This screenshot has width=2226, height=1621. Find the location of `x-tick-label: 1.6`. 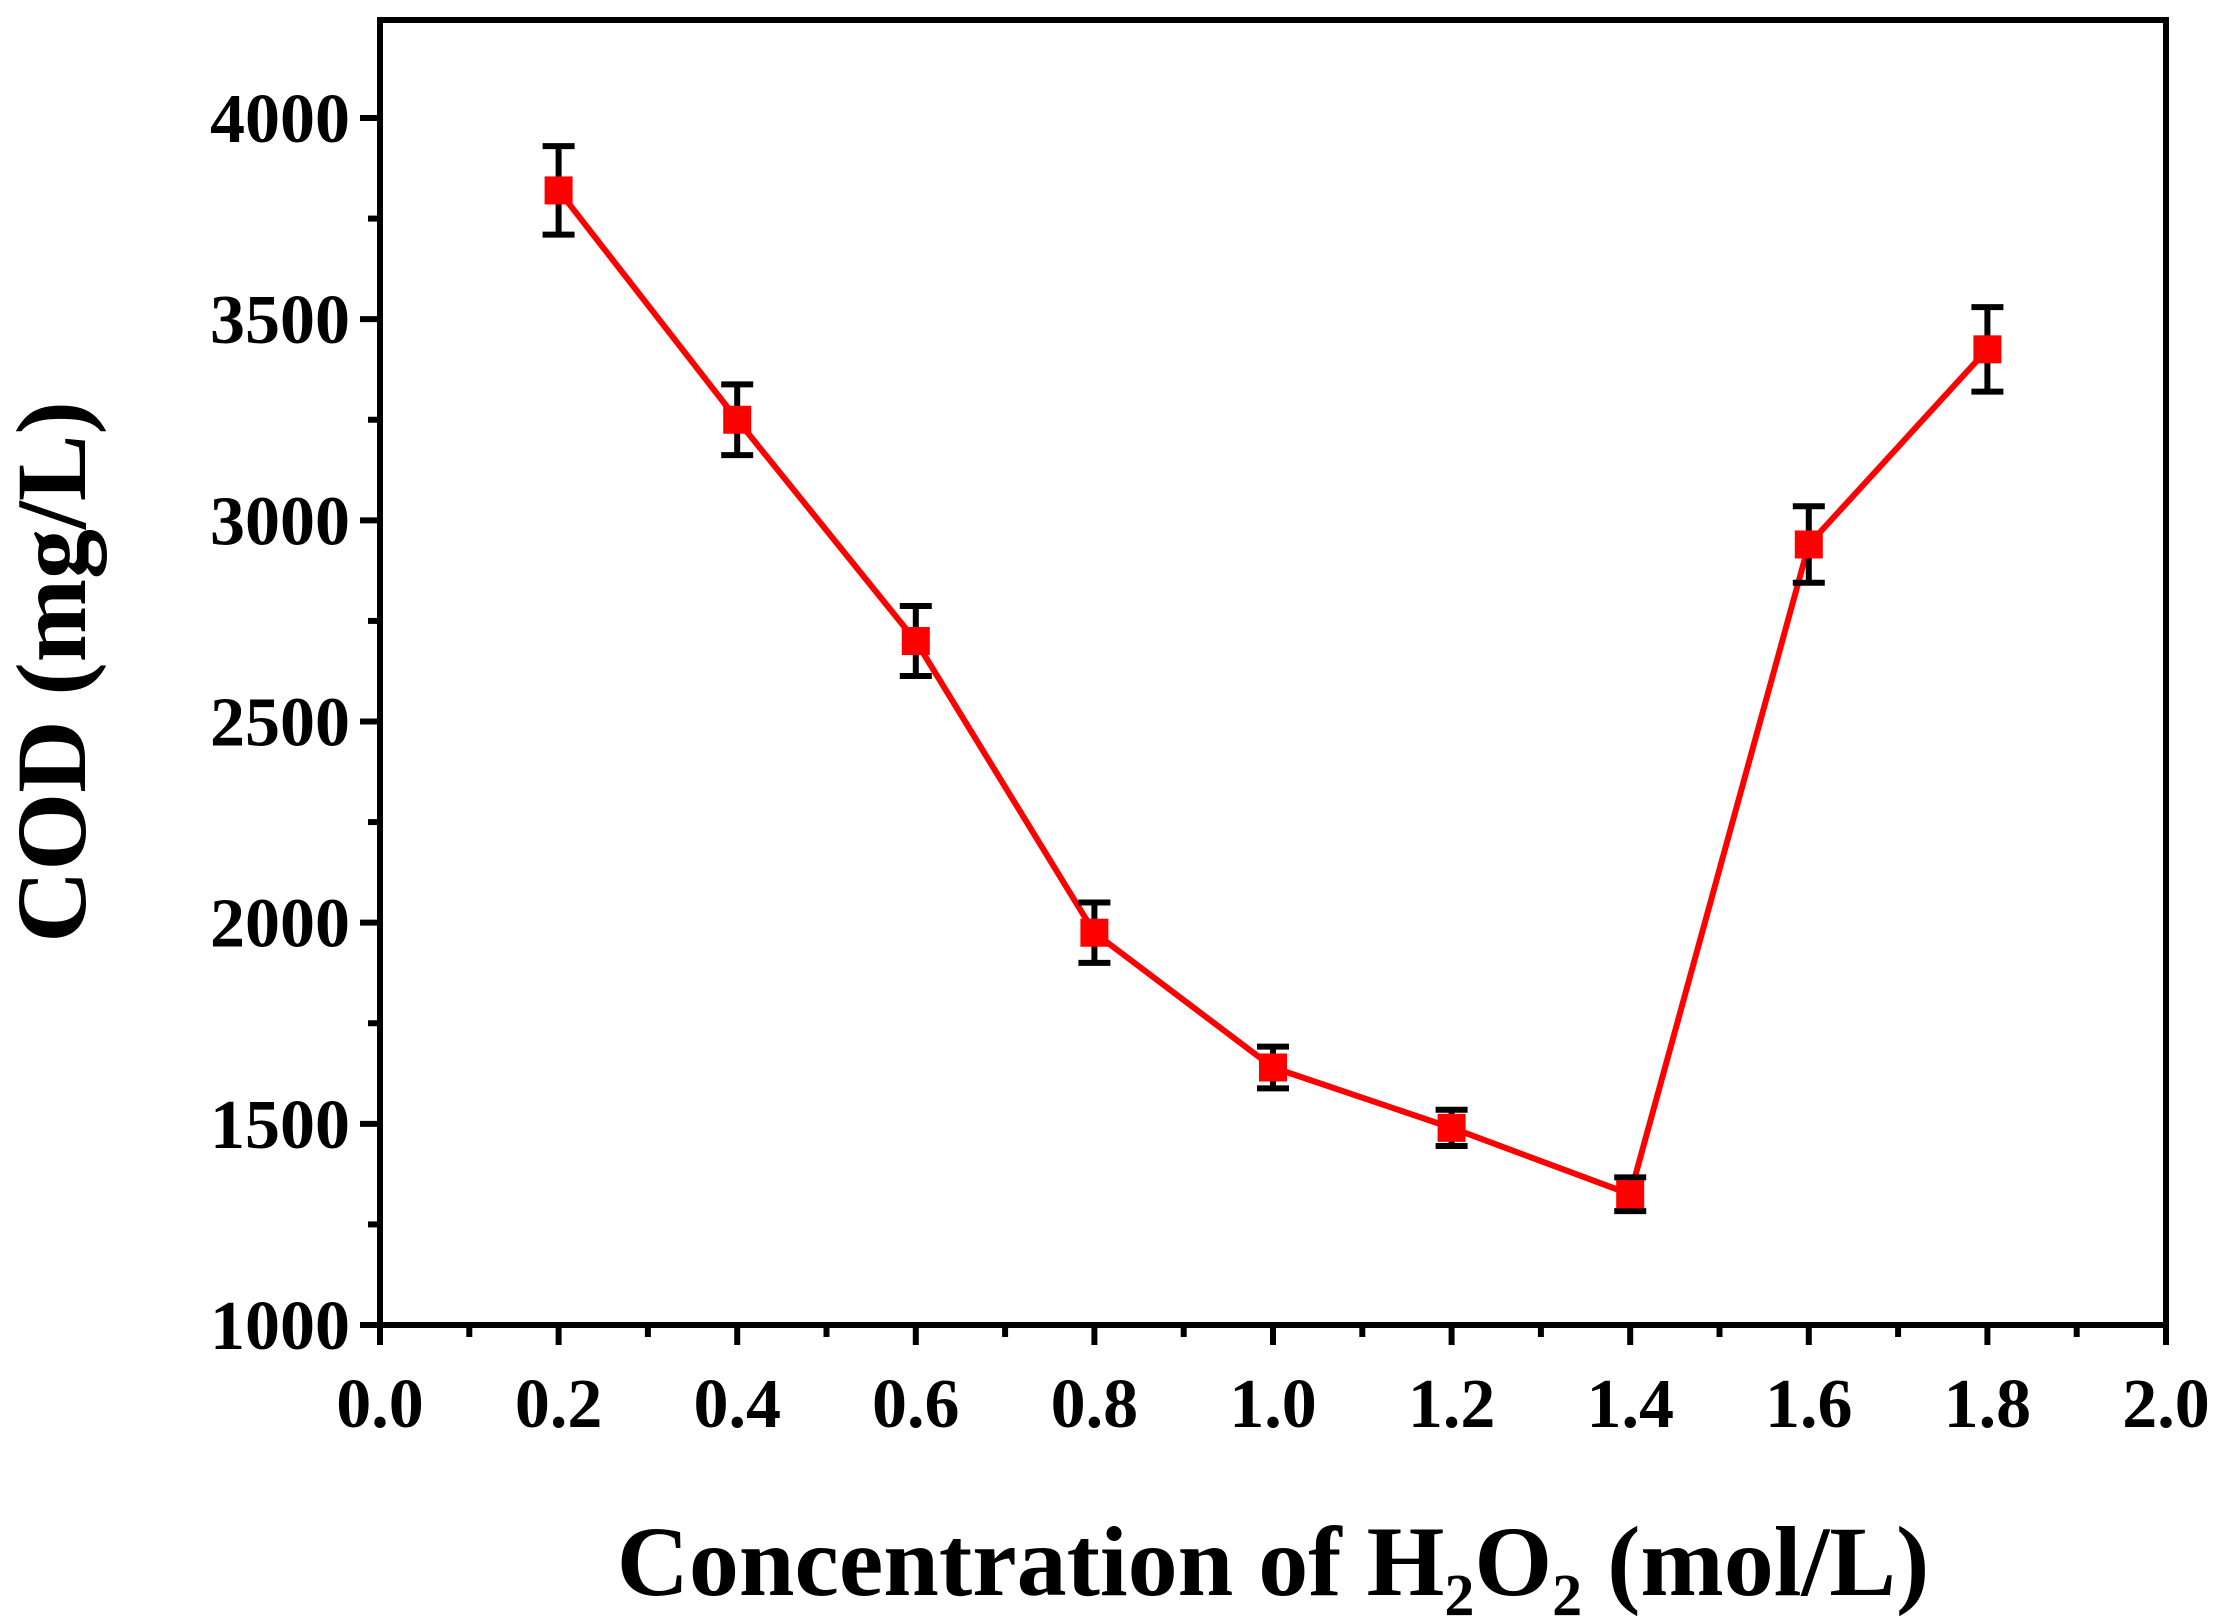

x-tick-label: 1.6 is located at coordinates (1809, 1404).